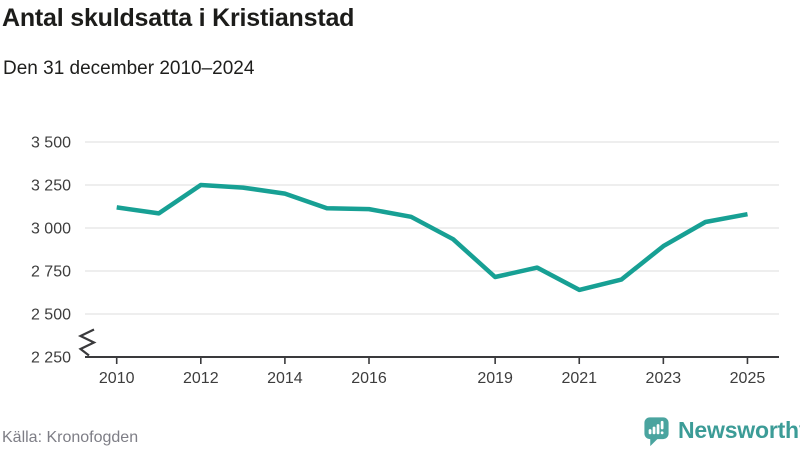  I want to click on y-axis-label: 2 750, so click(51, 272).